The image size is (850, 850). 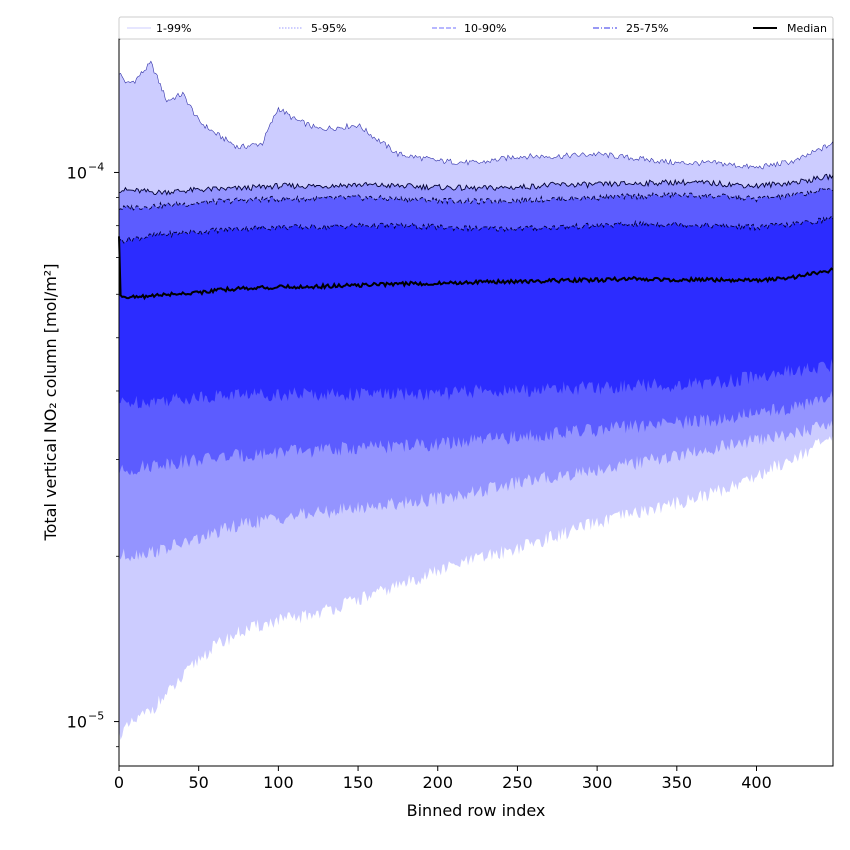 I want to click on x-axis: 0 50 100 150 200 250 300 350 400, so click(x=443, y=779).